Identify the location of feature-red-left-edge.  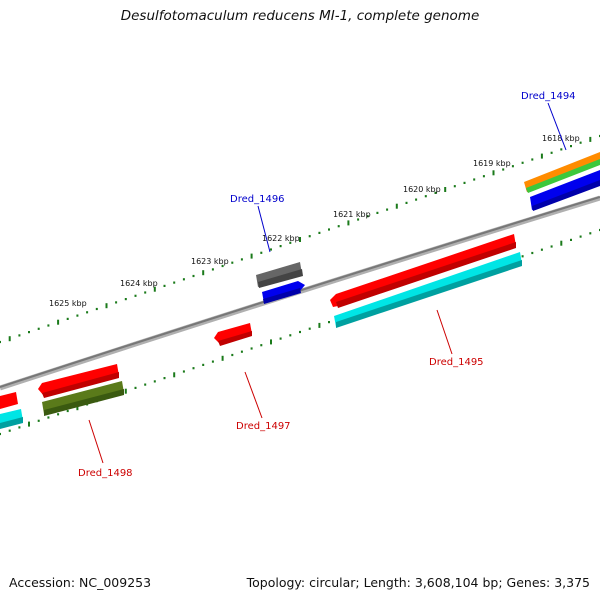
(9, 400).